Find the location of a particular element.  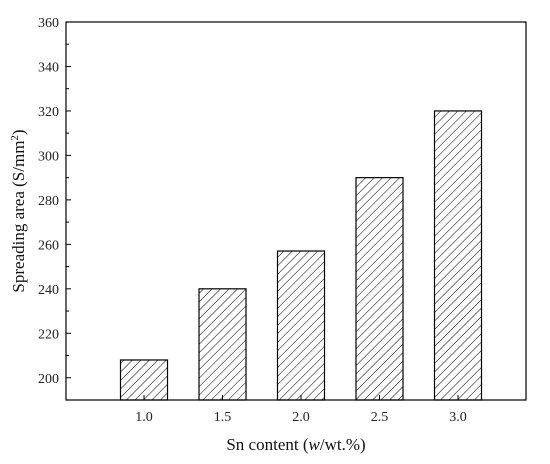

y-tick-label: 260 is located at coordinates (48, 245).